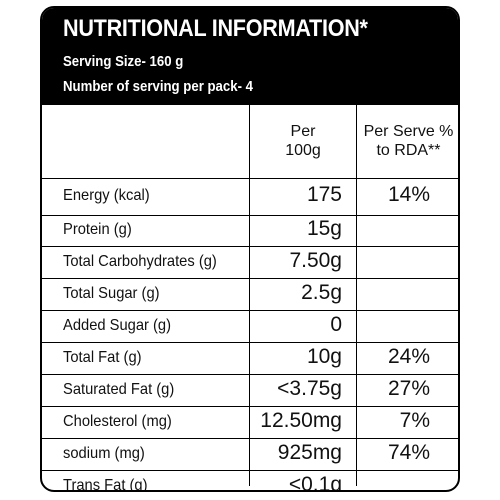  Describe the element at coordinates (324, 194) in the screenshot. I see `per-100g-value: 175` at that location.